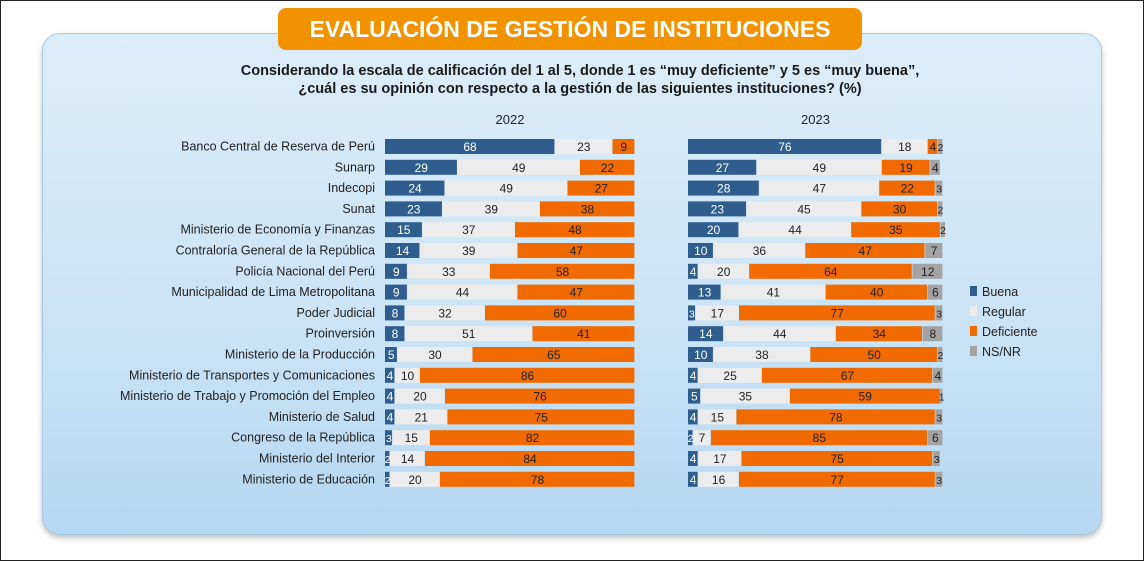 Image resolution: width=1144 pixels, height=561 pixels. What do you see at coordinates (928, 272) in the screenshot?
I see `data-label: 12` at bounding box center [928, 272].